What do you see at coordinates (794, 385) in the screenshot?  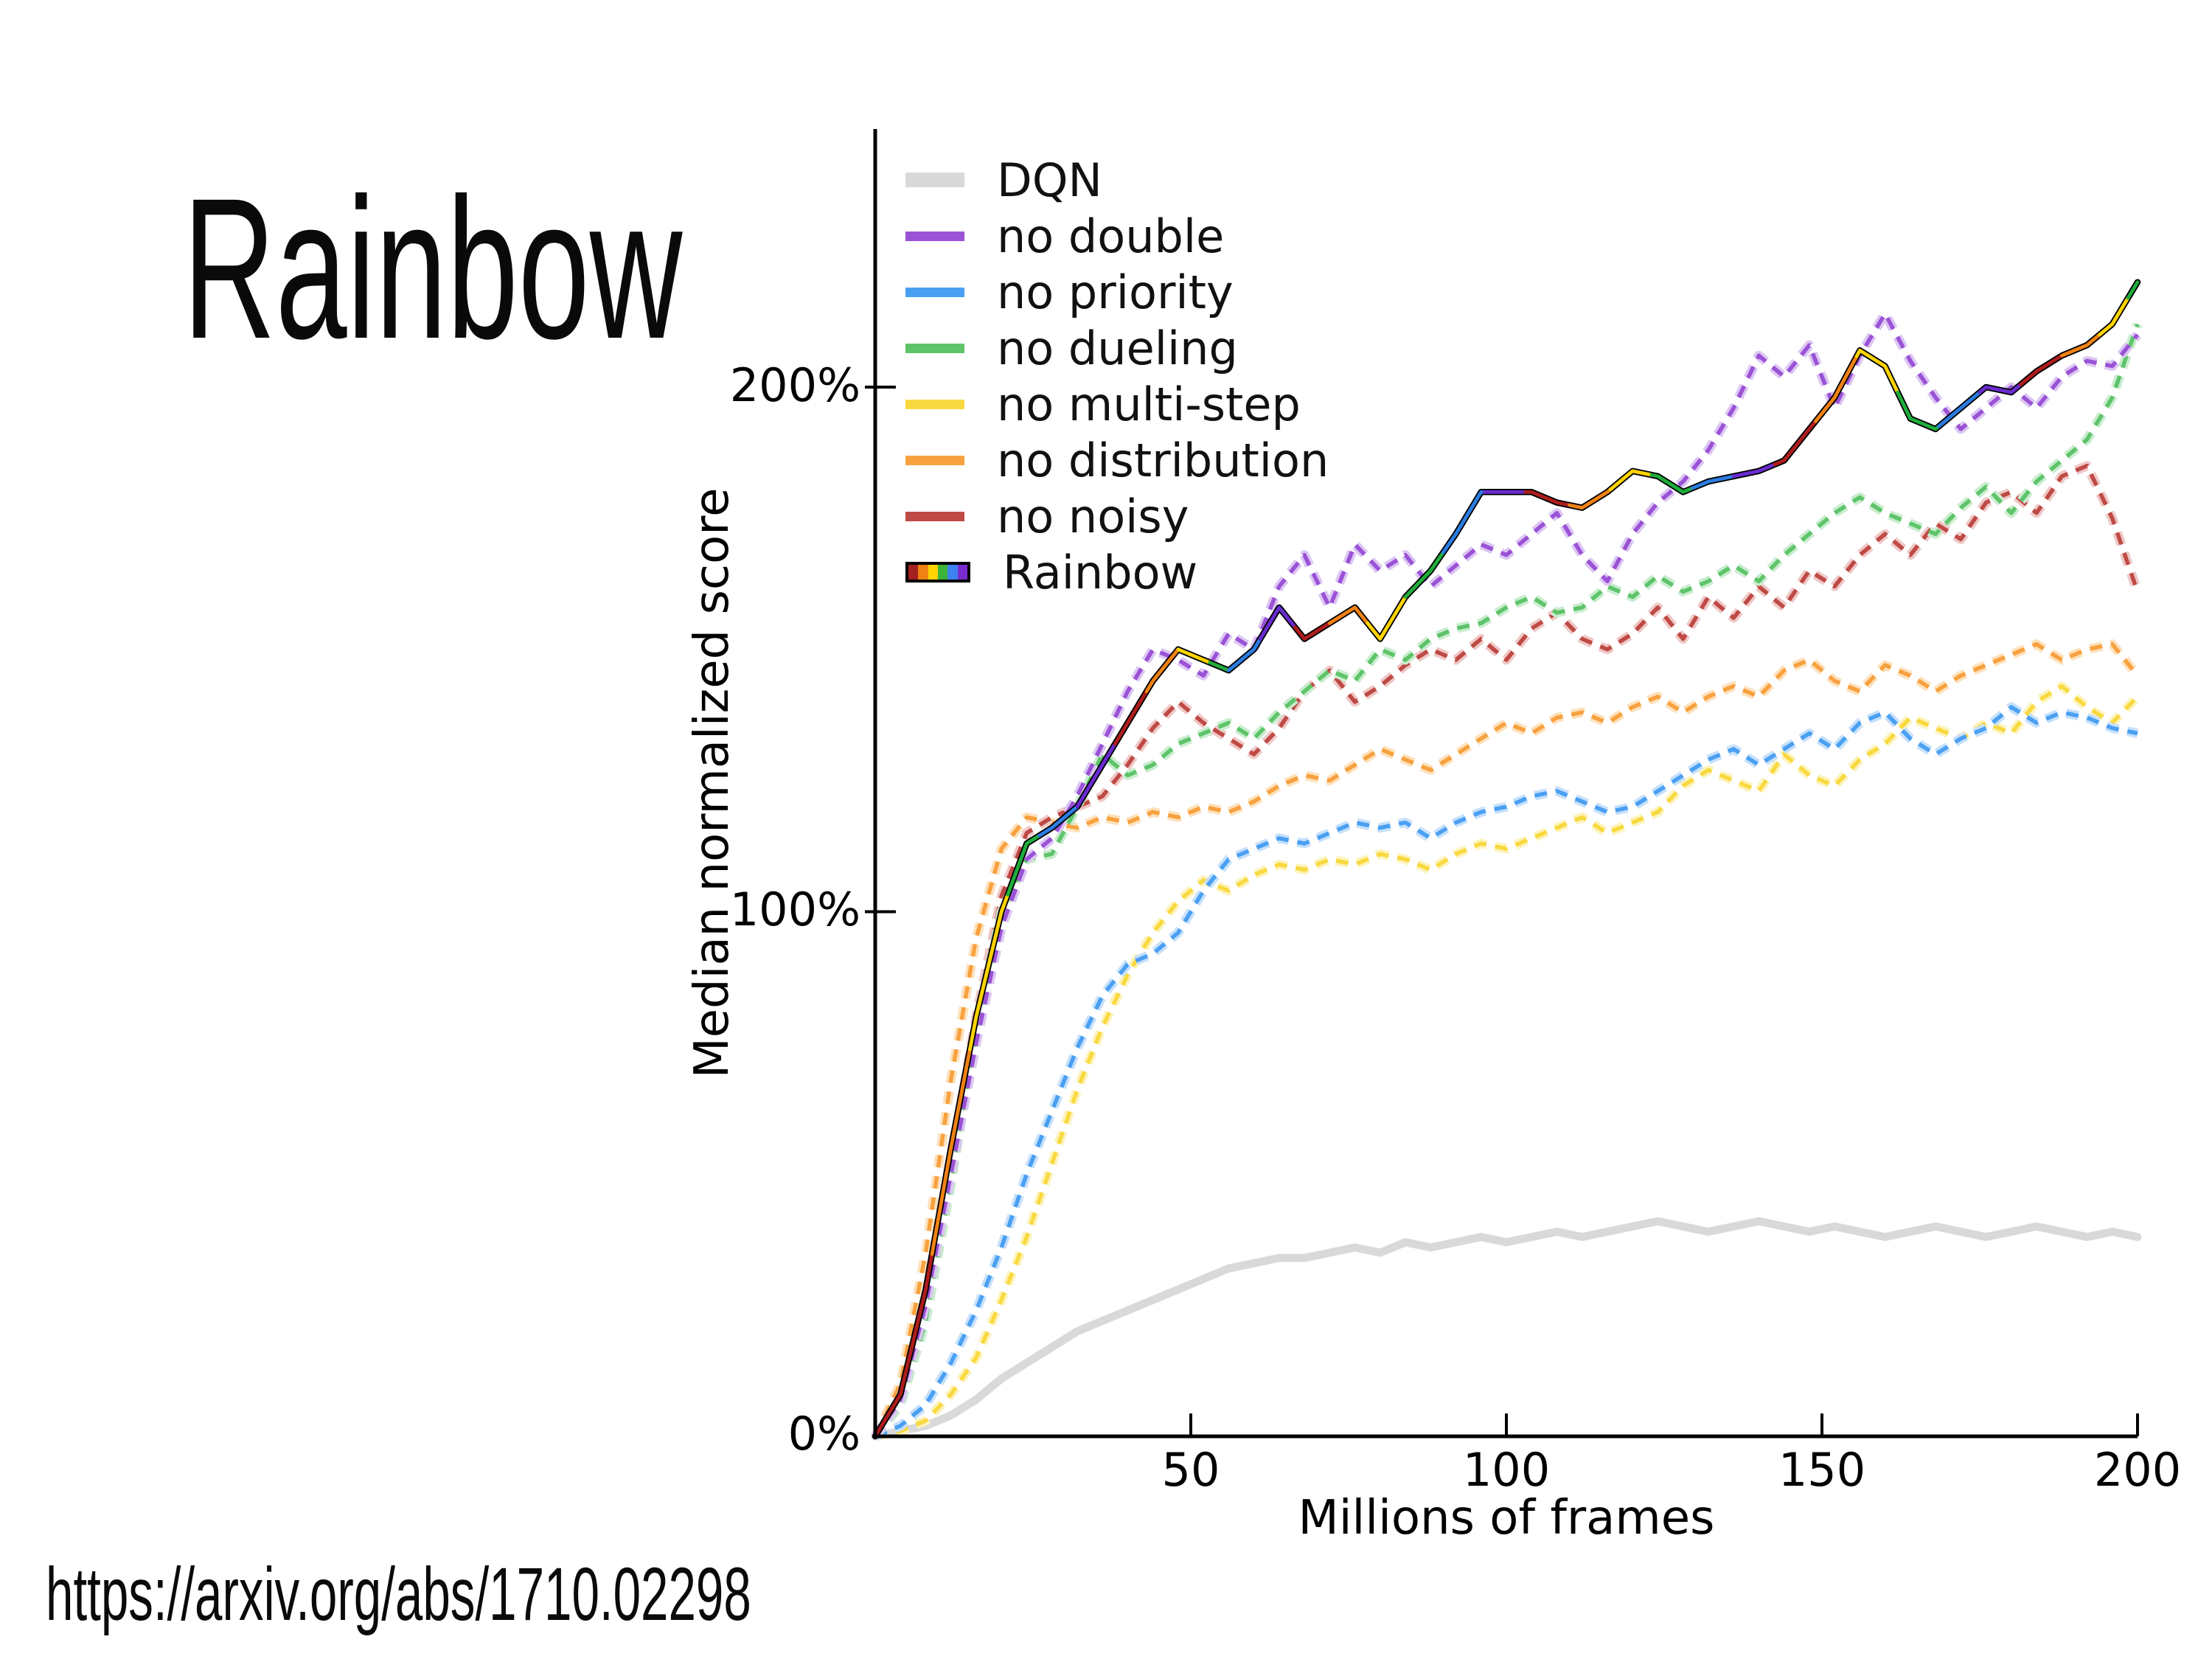 I see `y-tick-200: 200%` at bounding box center [794, 385].